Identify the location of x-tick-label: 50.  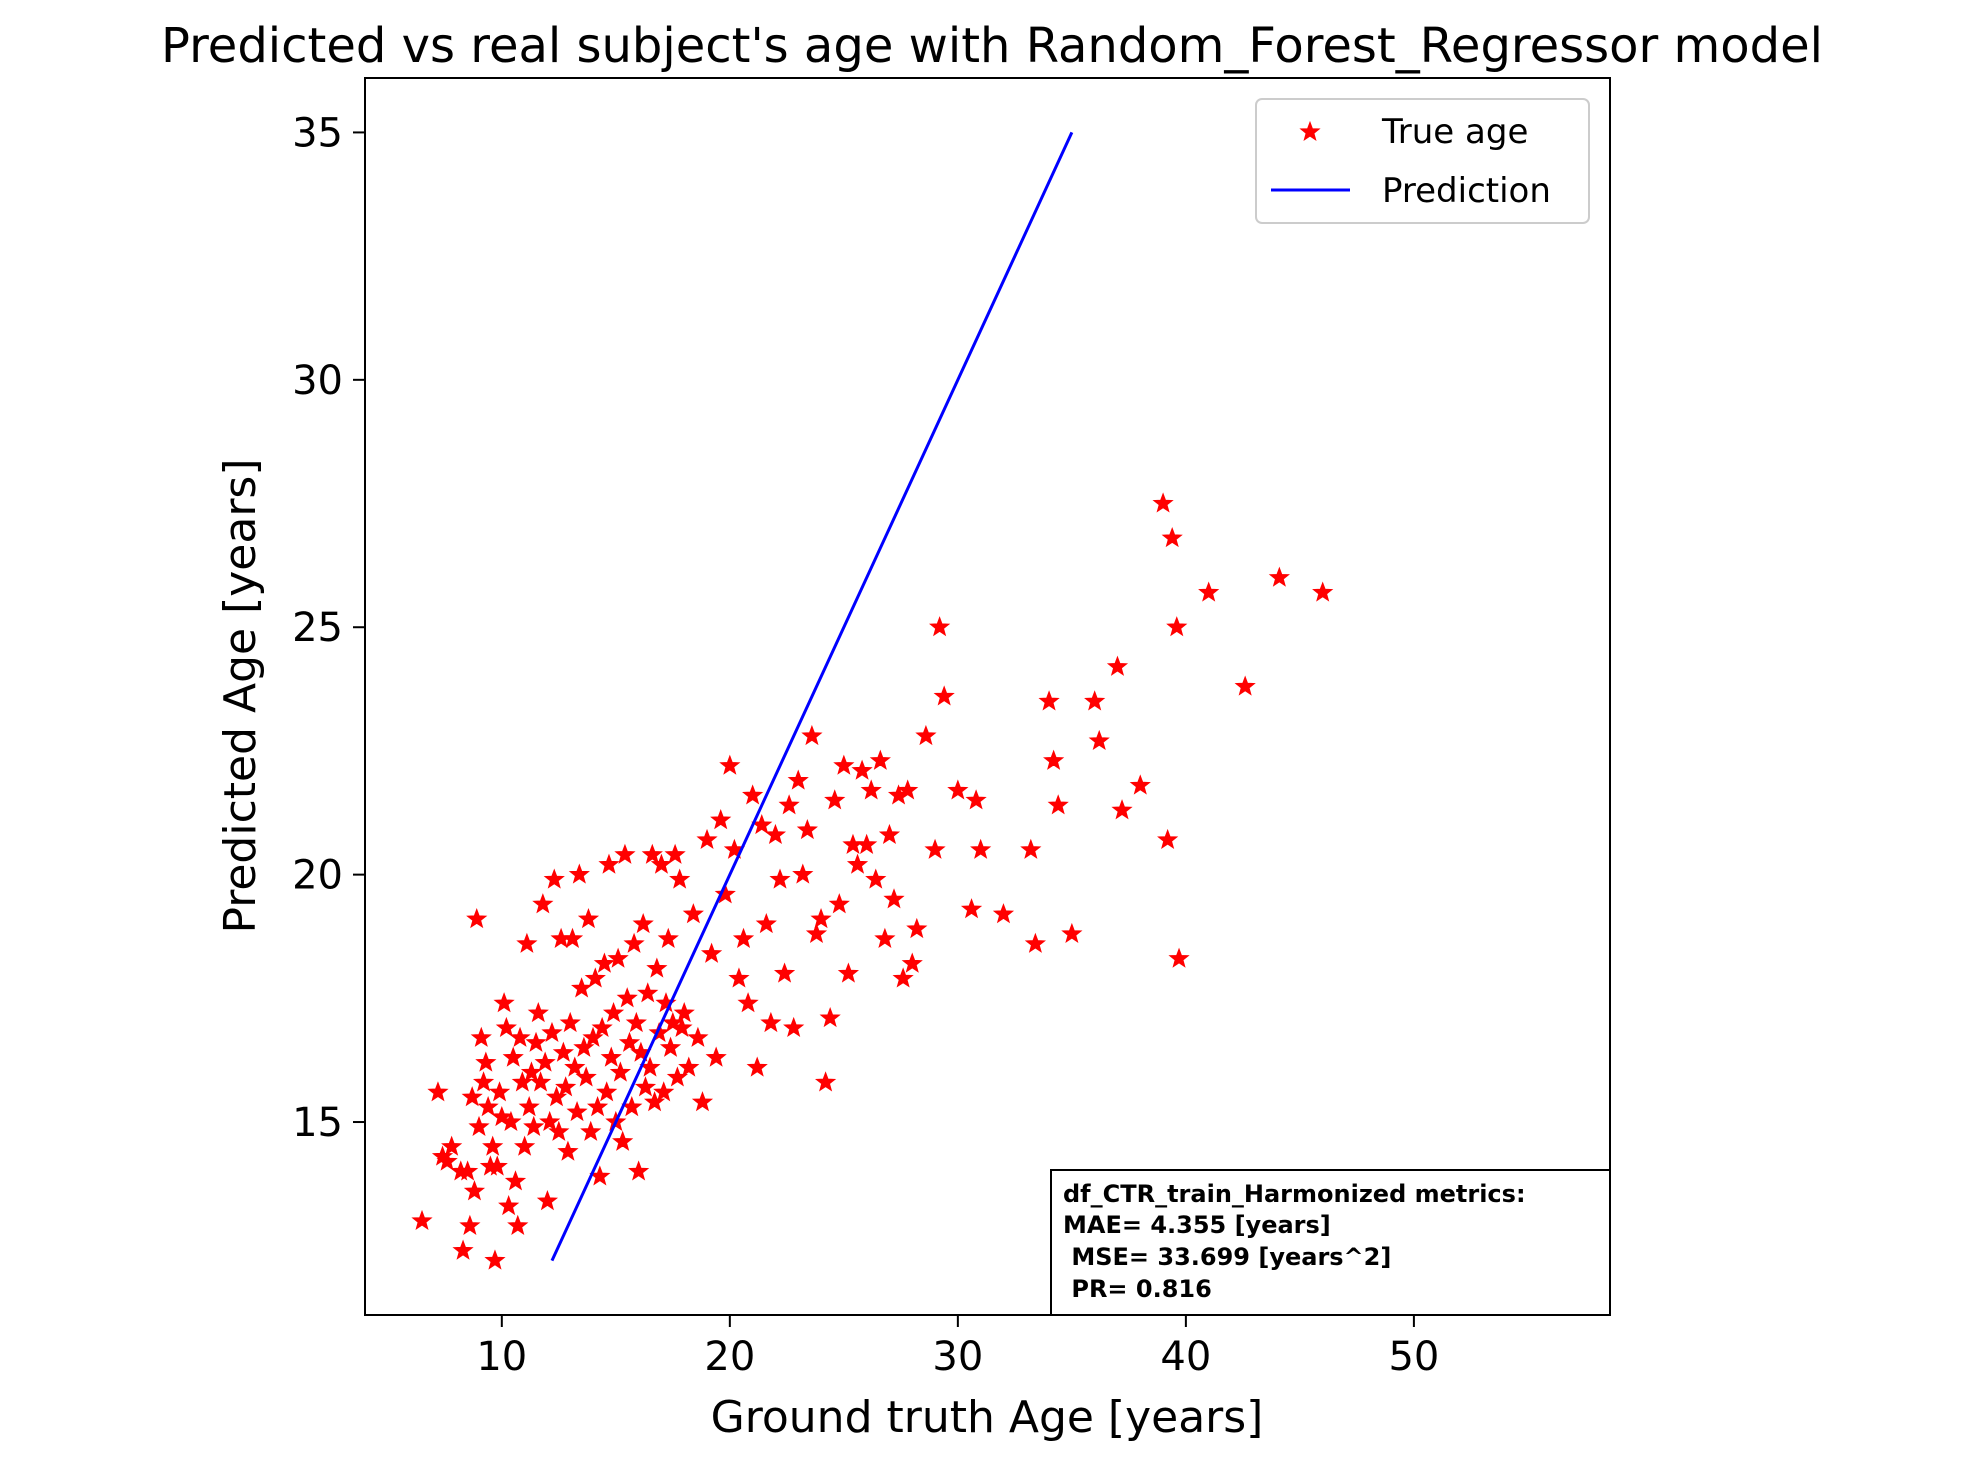
(1413, 1357).